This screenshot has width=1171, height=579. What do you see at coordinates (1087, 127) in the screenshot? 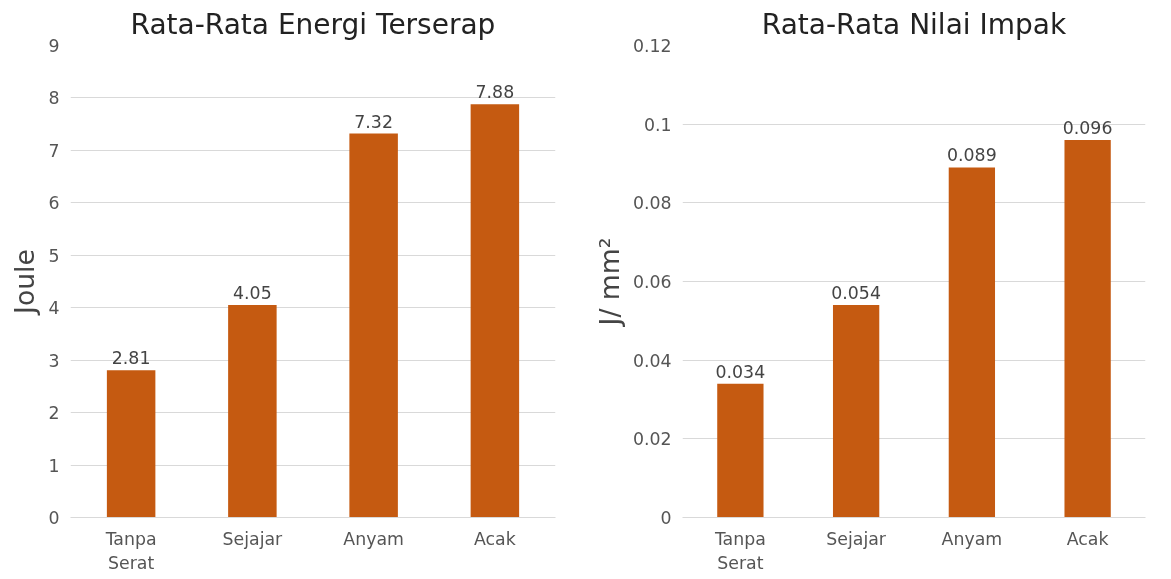
I see `data-label: 0.096` at bounding box center [1087, 127].